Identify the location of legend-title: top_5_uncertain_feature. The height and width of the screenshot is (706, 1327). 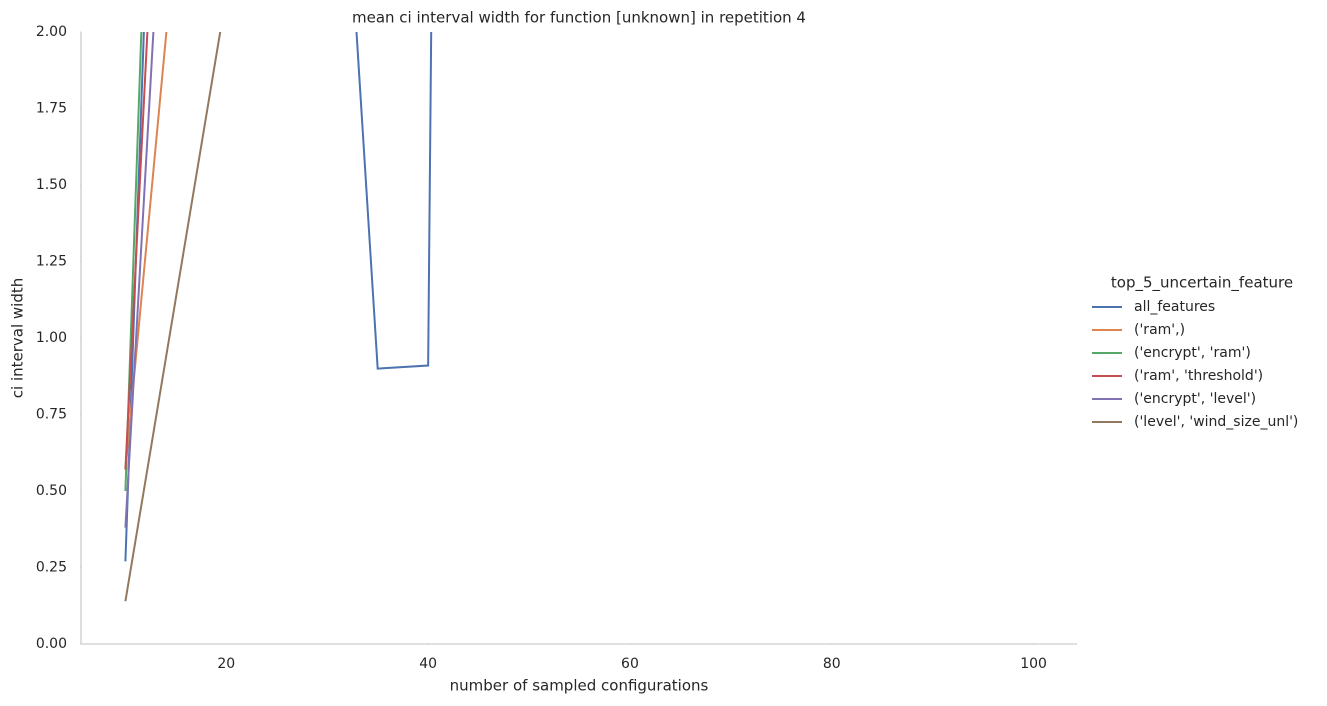
(1202, 283).